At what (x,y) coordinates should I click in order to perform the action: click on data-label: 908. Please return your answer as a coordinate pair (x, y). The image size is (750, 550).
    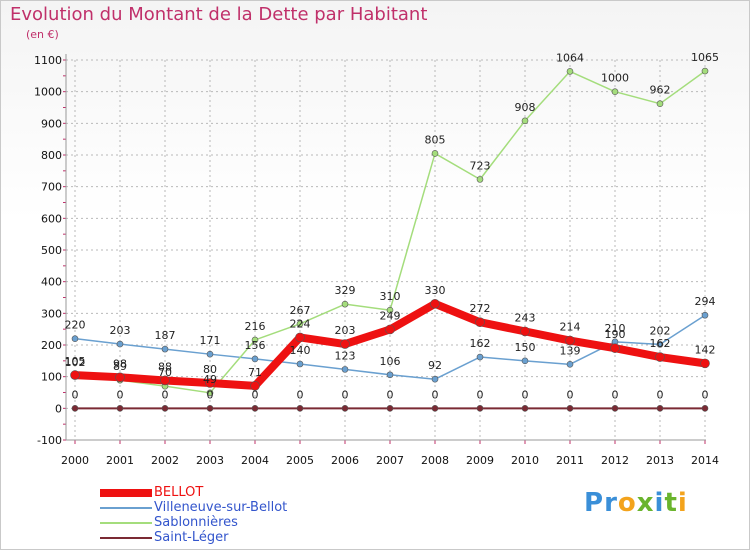
    Looking at the image, I should click on (525, 107).